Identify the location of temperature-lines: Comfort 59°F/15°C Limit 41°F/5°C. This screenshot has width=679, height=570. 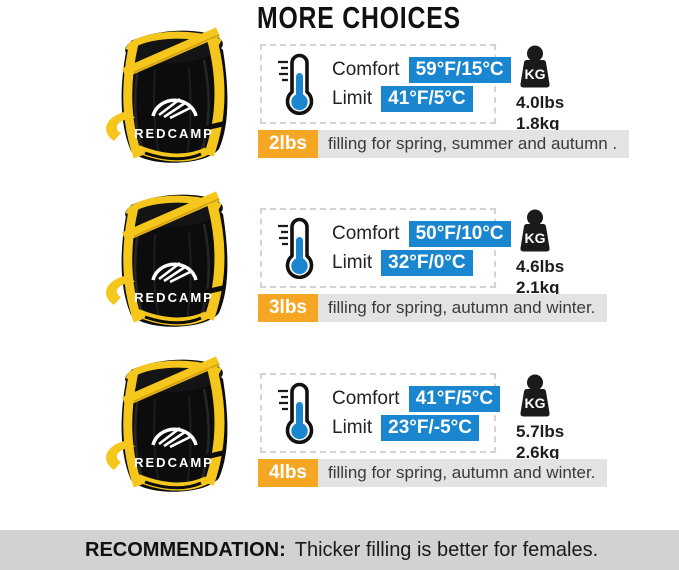
(421, 84).